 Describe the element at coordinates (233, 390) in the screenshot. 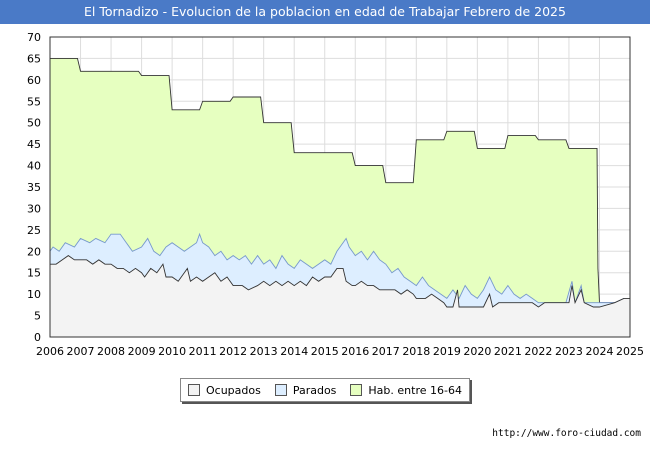

I see `legend-label-ocupados: Ocupados` at that location.